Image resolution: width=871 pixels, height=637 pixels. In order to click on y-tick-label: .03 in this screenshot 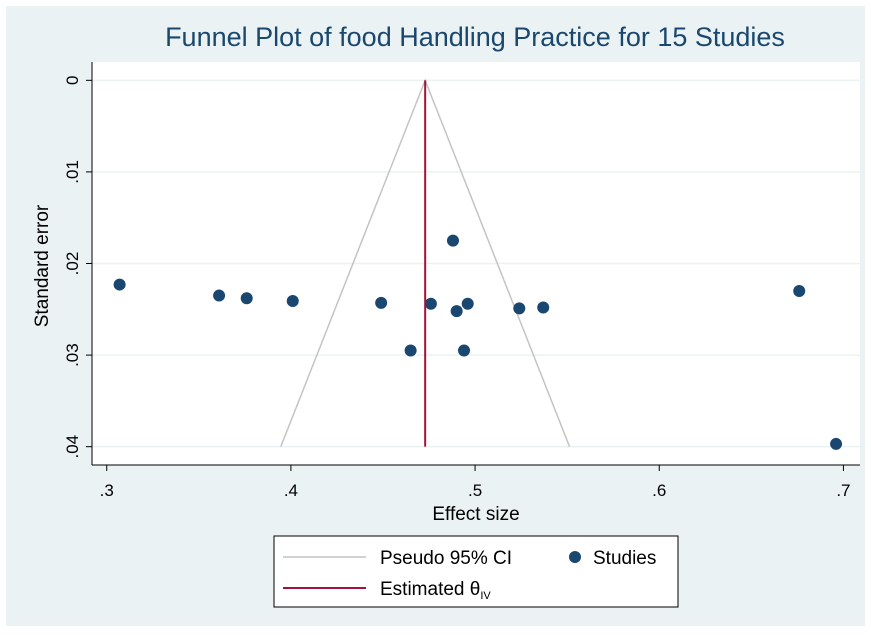, I will do `click(72, 355)`.